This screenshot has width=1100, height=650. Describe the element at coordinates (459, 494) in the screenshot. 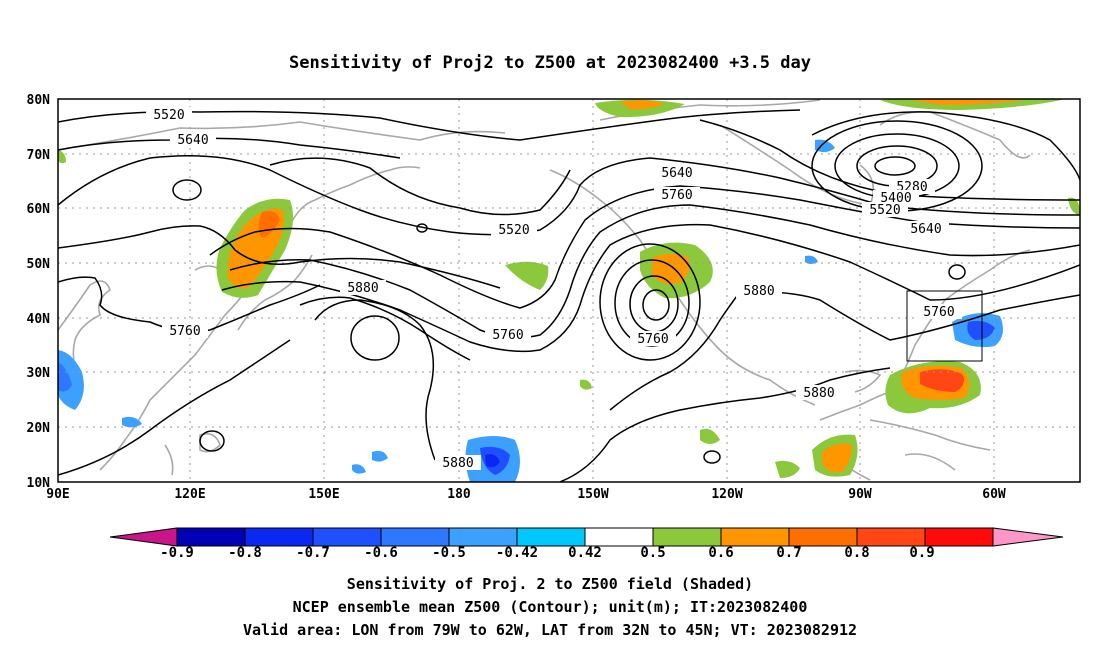

I see `lon-tick-label: 180` at that location.